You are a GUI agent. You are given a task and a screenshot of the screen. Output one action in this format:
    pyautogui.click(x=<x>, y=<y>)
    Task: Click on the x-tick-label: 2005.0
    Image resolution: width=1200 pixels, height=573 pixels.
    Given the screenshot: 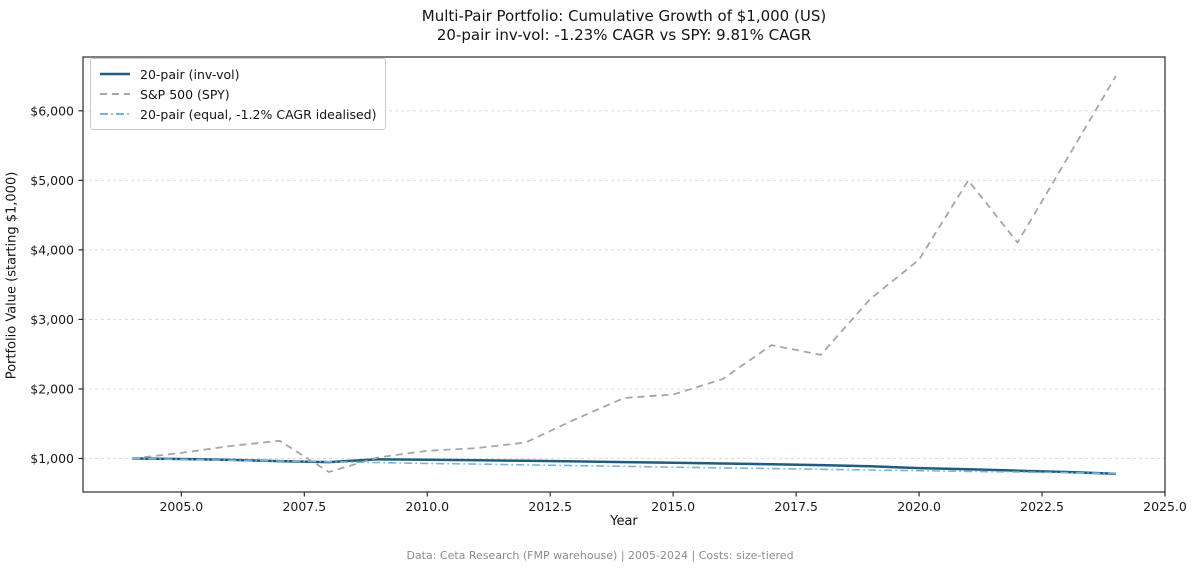 What is the action you would take?
    pyautogui.click(x=181, y=506)
    